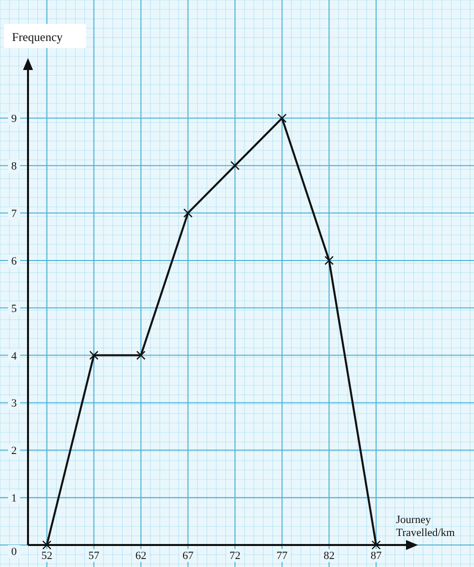  Describe the element at coordinates (14, 214) in the screenshot. I see `y-tick-label: 7` at that location.